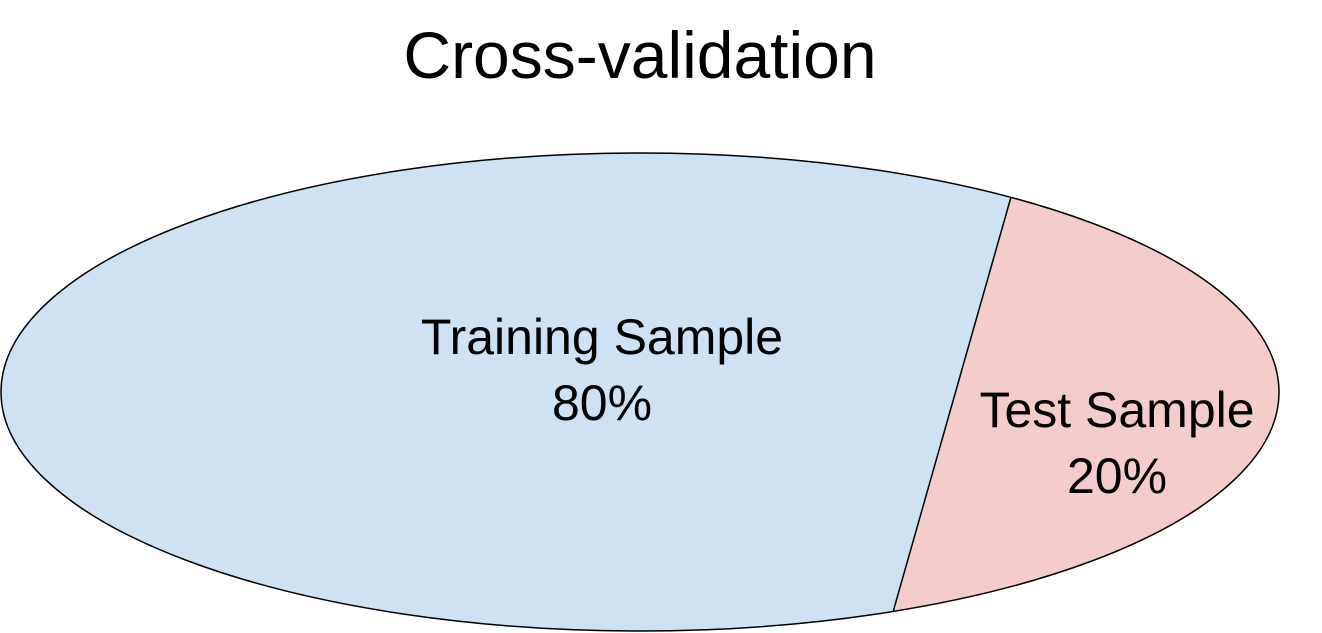 The image size is (1322, 633). I want to click on diagram-title: Cross-validation, so click(640, 55).